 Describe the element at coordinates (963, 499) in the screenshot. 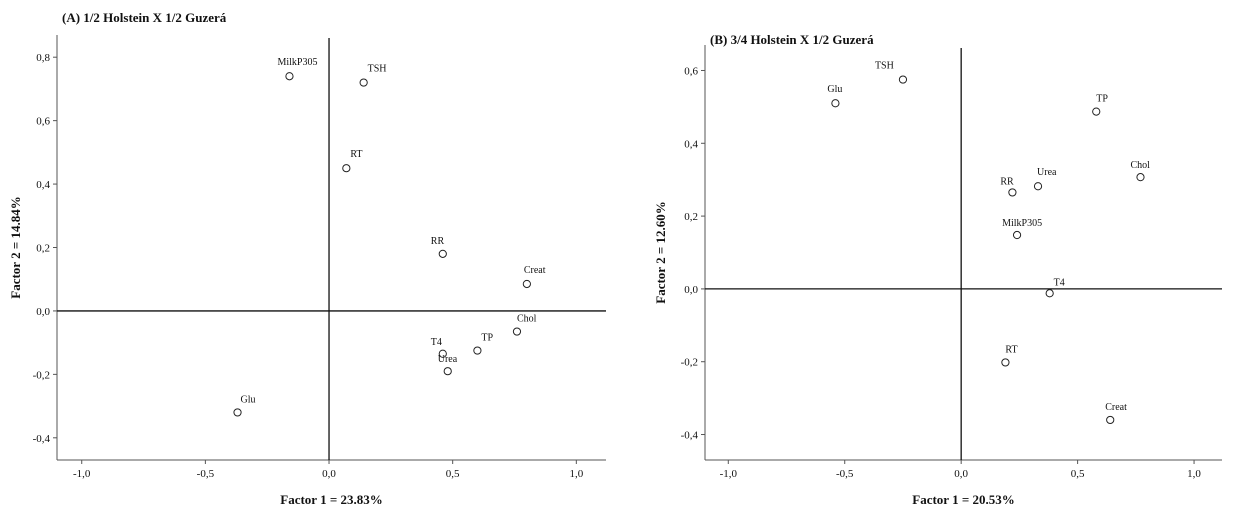

I see `x-axis-title: Factor 1 = 20.53%` at that location.